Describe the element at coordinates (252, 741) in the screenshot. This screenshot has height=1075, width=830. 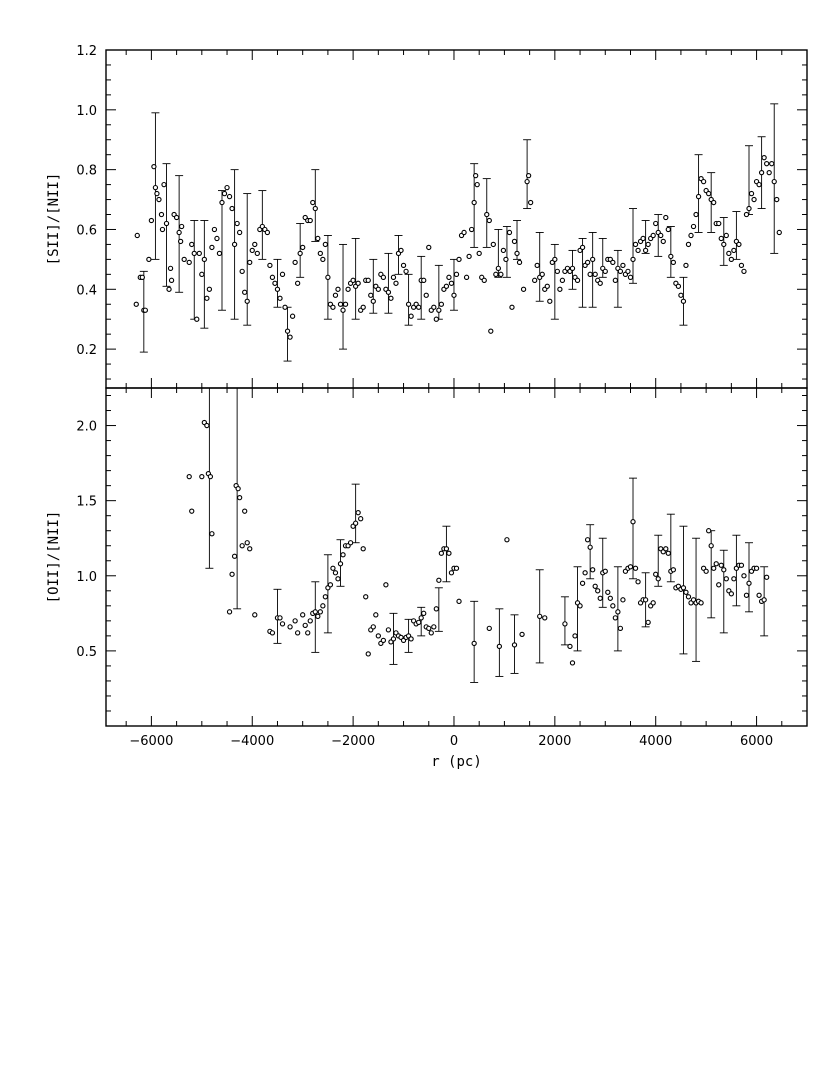
I see `x-tick-label: −4000` at that location.